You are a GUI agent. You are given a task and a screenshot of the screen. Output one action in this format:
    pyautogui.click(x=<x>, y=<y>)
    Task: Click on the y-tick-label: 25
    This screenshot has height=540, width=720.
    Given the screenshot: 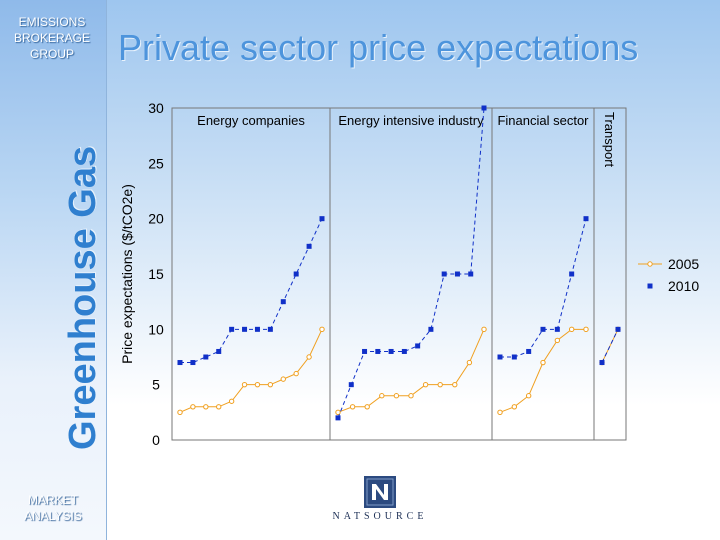 What is the action you would take?
    pyautogui.click(x=156, y=163)
    